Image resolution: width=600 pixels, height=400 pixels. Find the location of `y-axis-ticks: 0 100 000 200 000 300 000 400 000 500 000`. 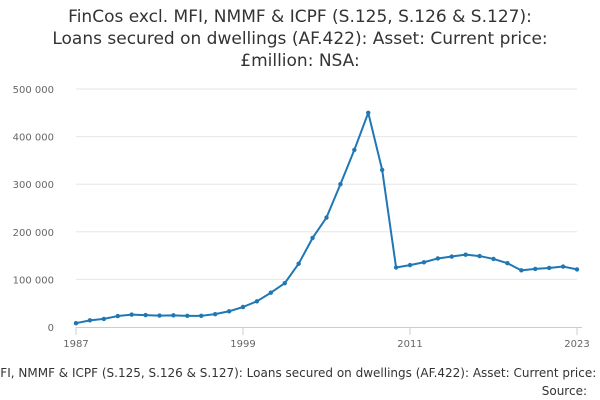

y-axis-ticks: 0 100 000 200 000 300 000 400 000 500 000 is located at coordinates (33, 209).